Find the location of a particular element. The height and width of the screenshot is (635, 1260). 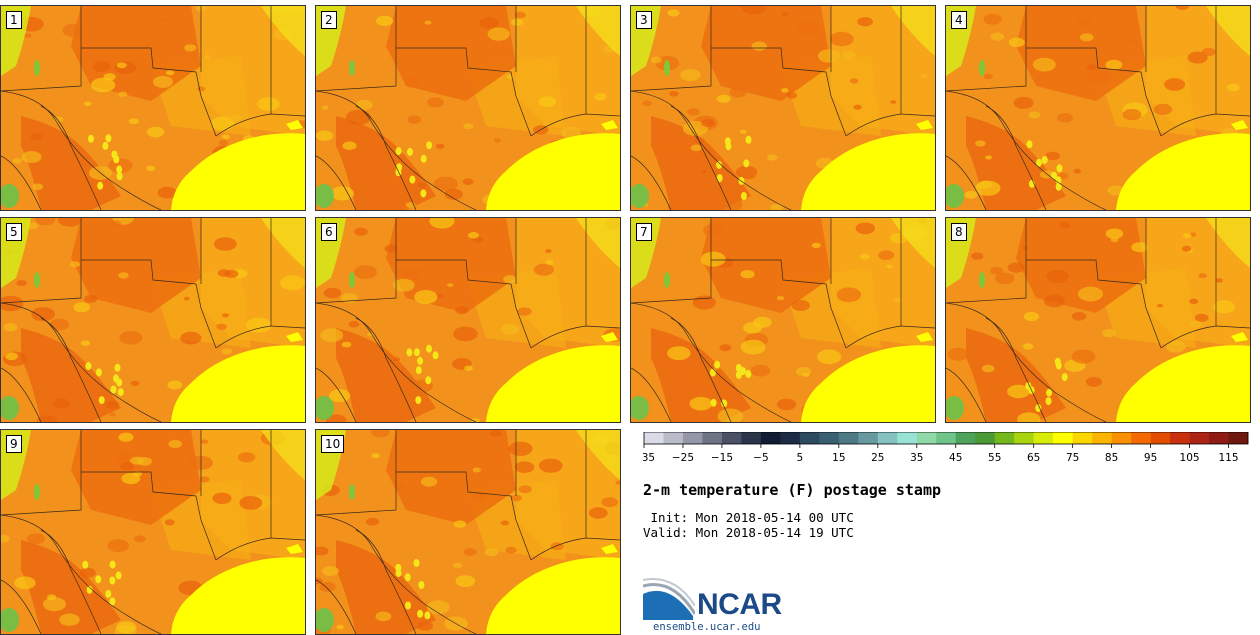

figure-title: 2-m temperature (F) postage stamp is located at coordinates (792, 490).